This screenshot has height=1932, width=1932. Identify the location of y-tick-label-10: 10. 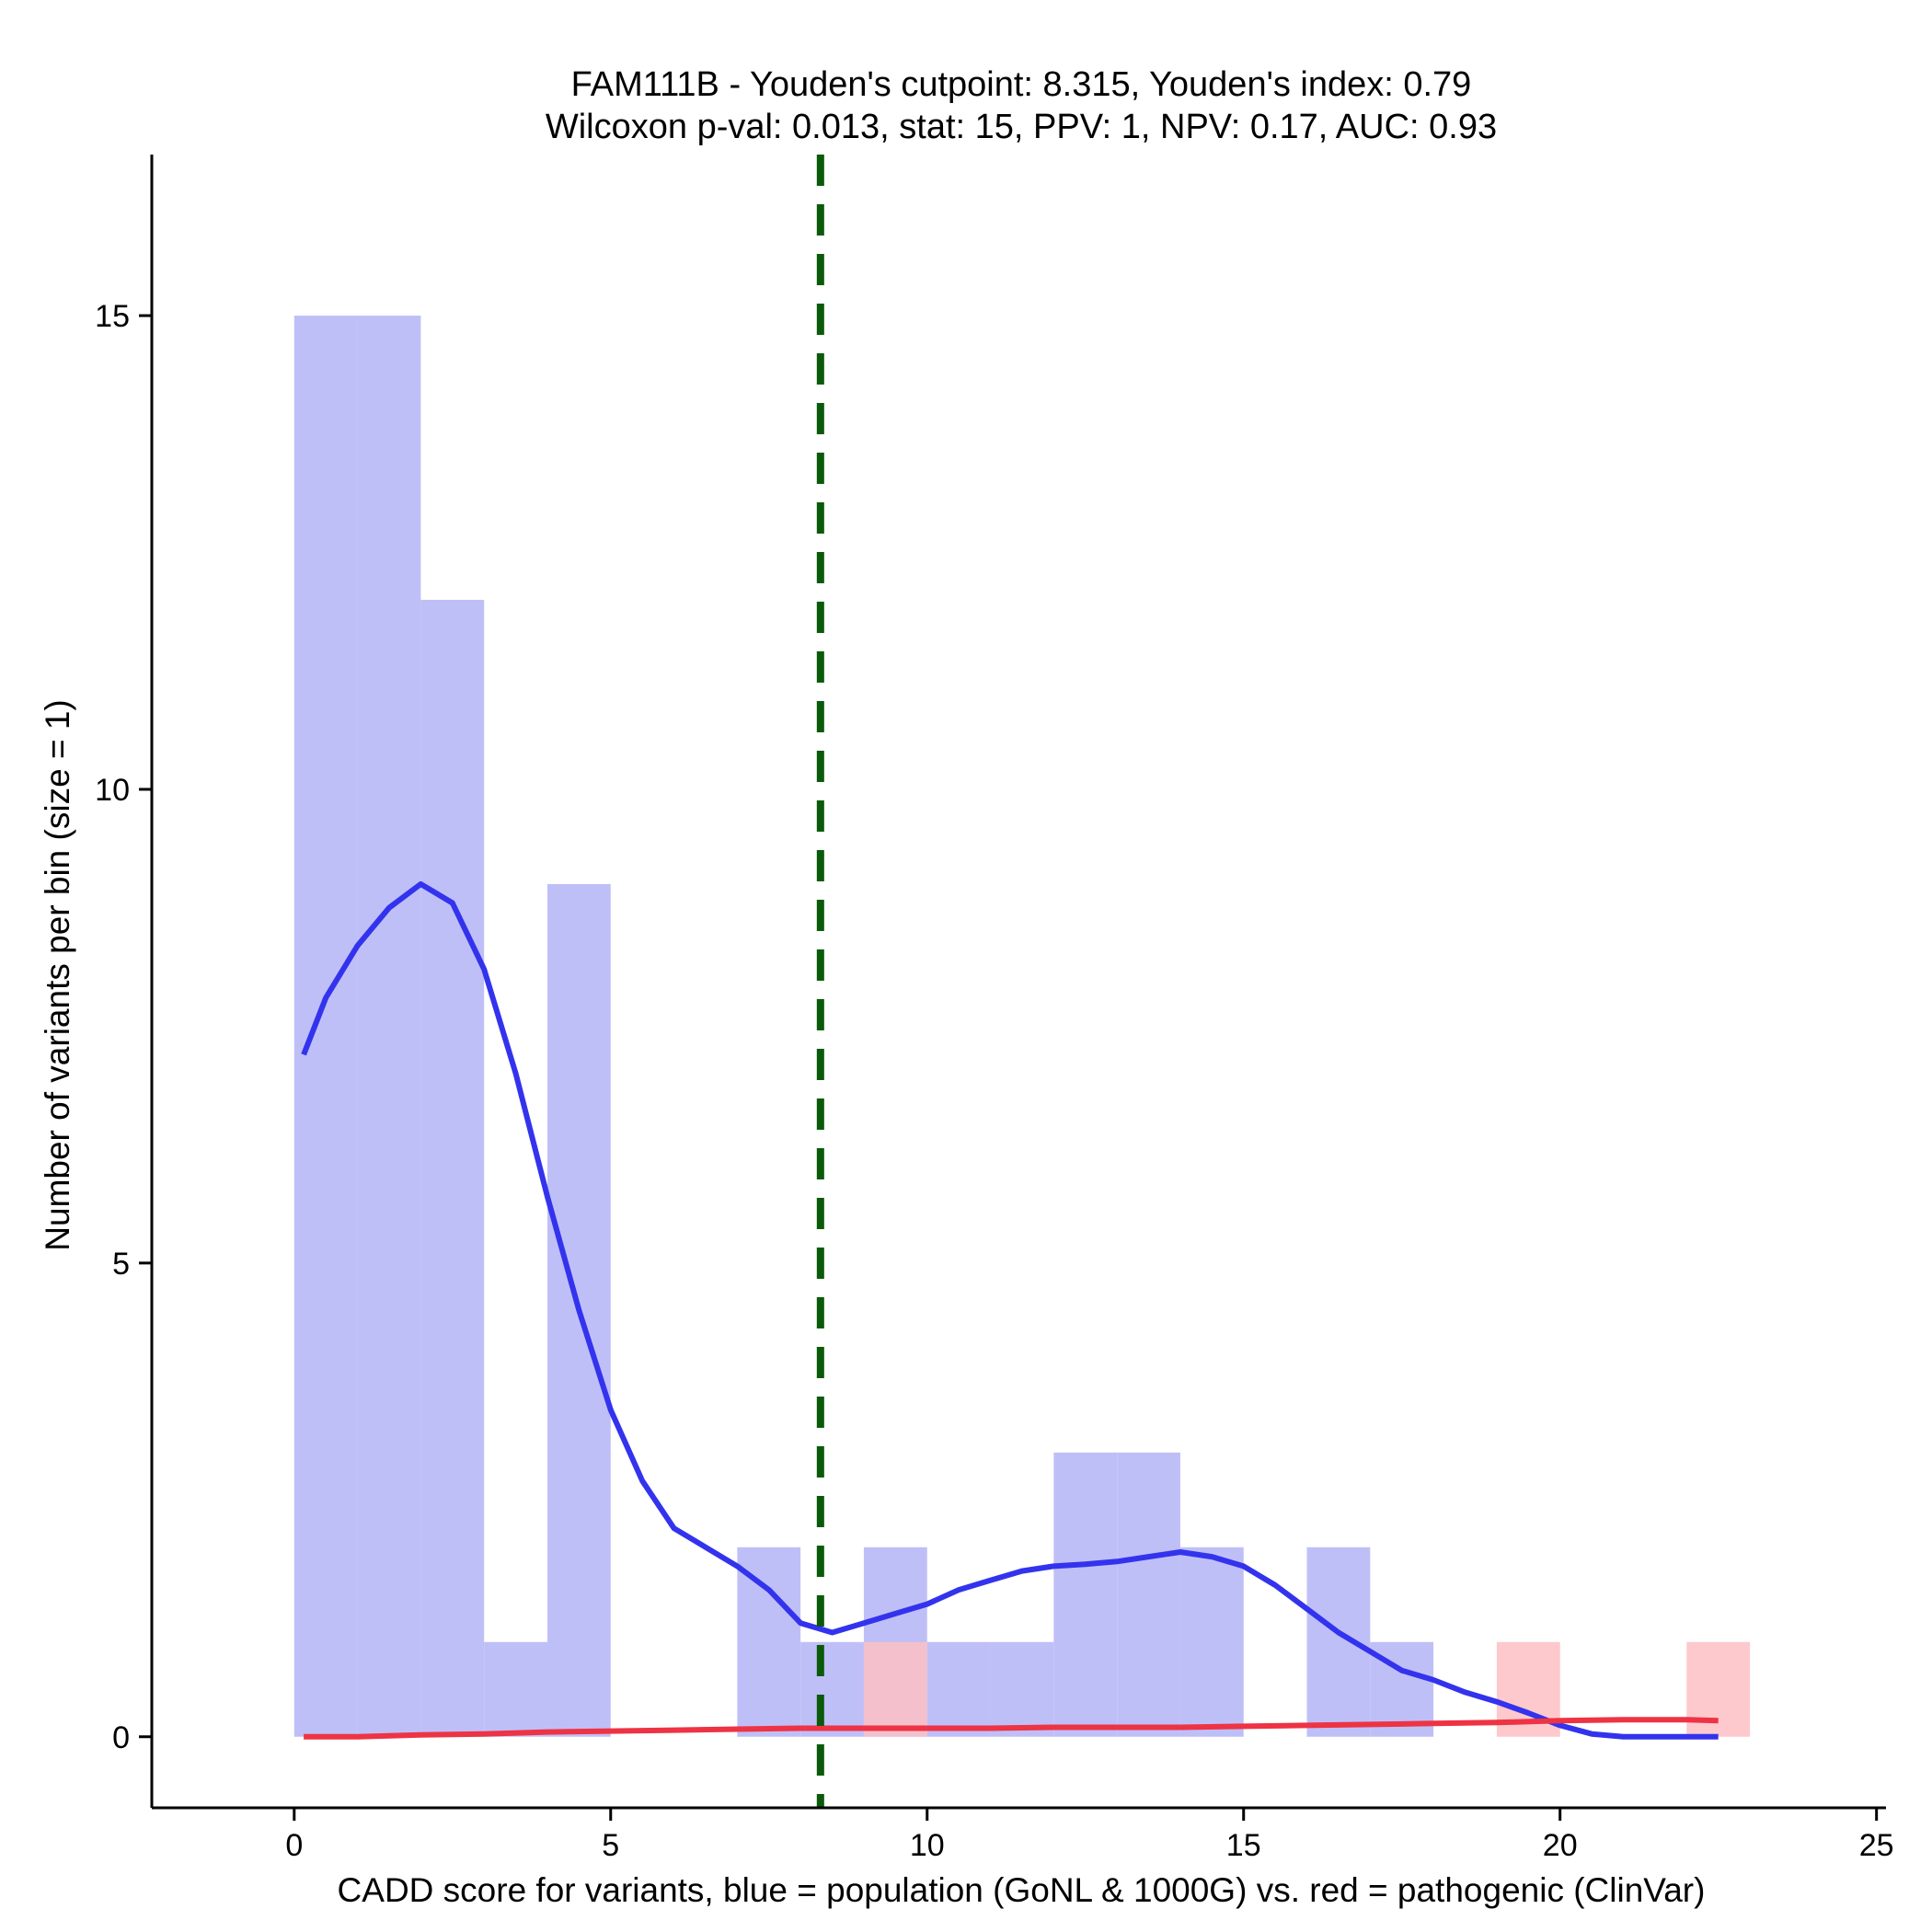
(112, 790).